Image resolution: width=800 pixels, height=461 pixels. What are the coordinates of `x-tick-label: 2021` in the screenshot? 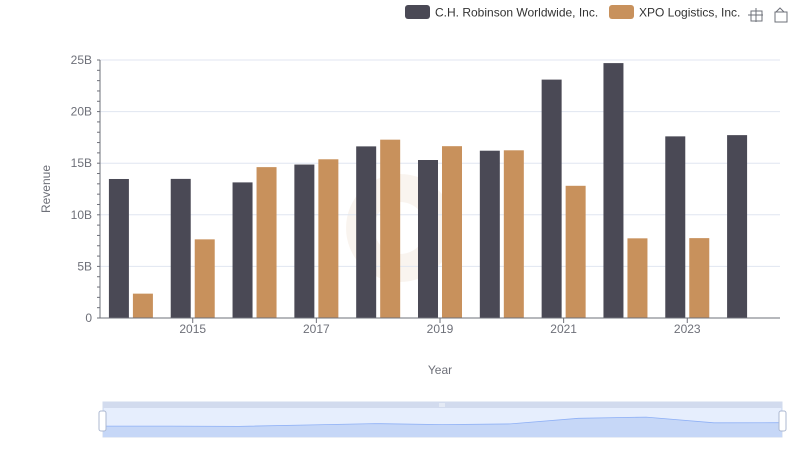 It's located at (563, 329).